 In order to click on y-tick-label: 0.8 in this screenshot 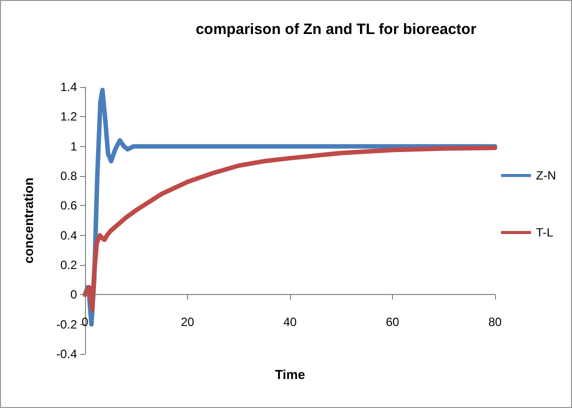, I will do `click(69, 176)`.